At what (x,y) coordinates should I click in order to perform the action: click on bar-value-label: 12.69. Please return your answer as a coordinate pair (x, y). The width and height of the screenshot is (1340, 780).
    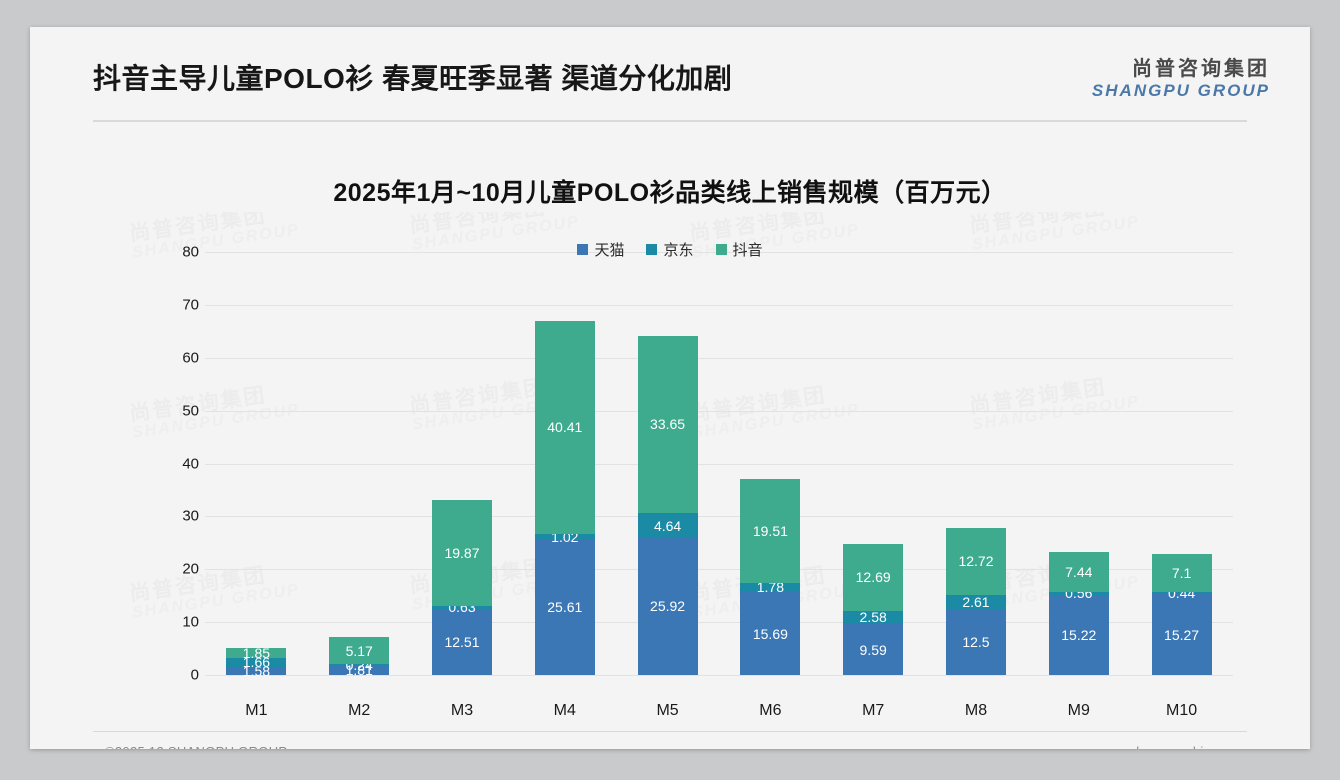
    Looking at the image, I should click on (873, 577).